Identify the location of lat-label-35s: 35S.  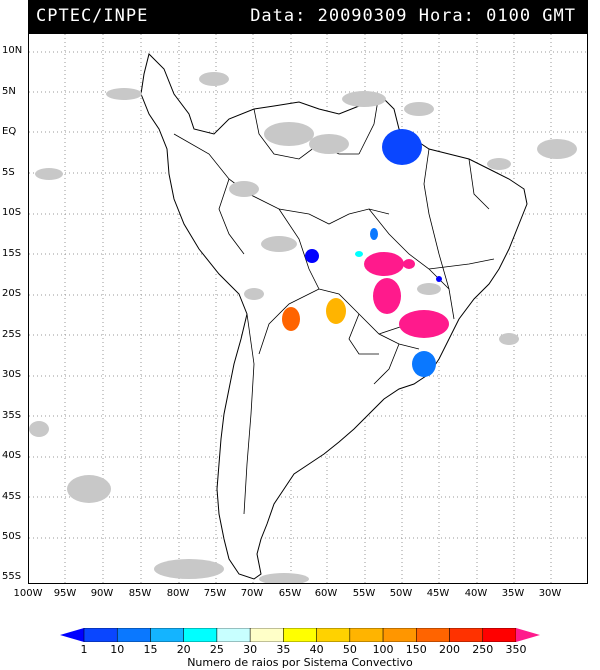
(12, 415).